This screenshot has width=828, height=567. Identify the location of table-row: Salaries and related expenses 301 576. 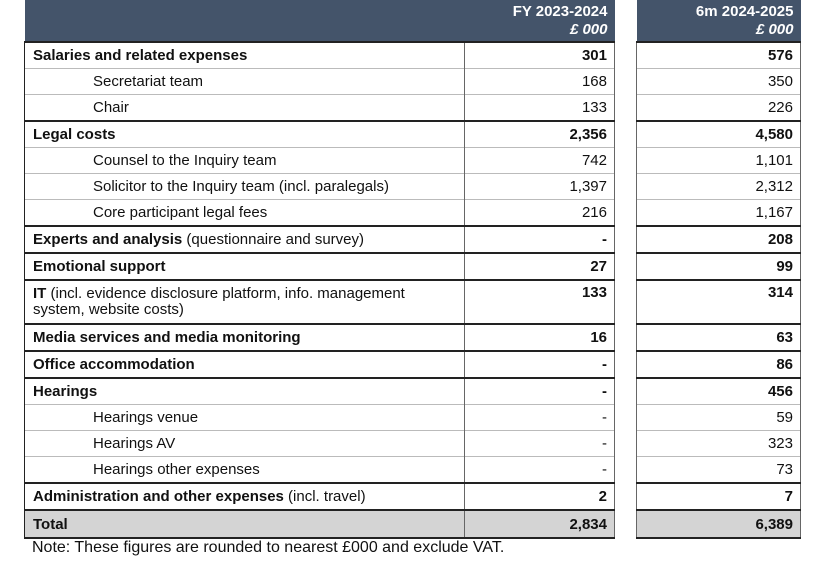
(412, 55).